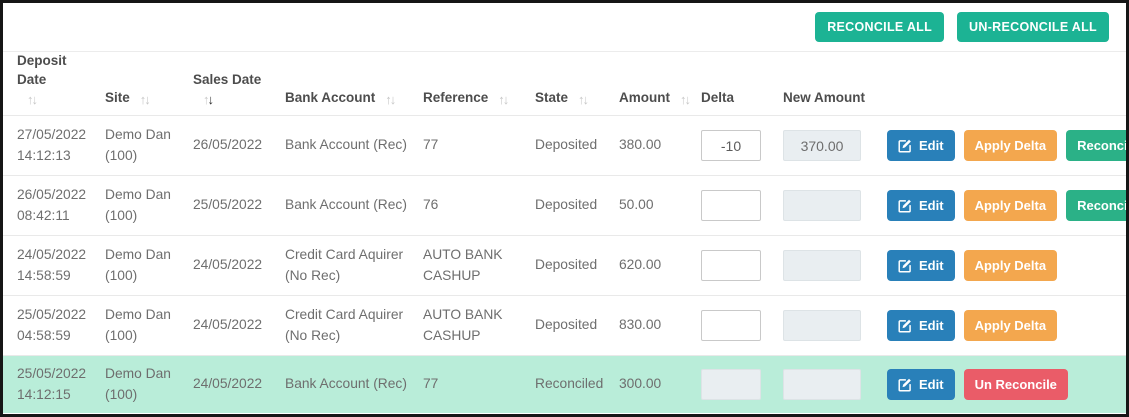  What do you see at coordinates (644, 98) in the screenshot?
I see `column-label: Amount` at bounding box center [644, 98].